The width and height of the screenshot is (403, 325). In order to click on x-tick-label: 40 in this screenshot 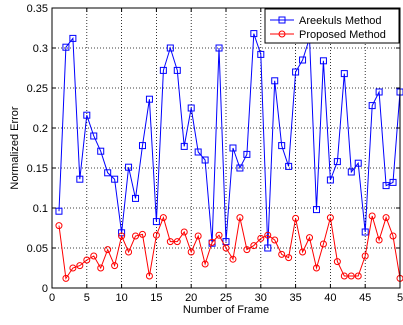, I will do `click(330, 298)`.